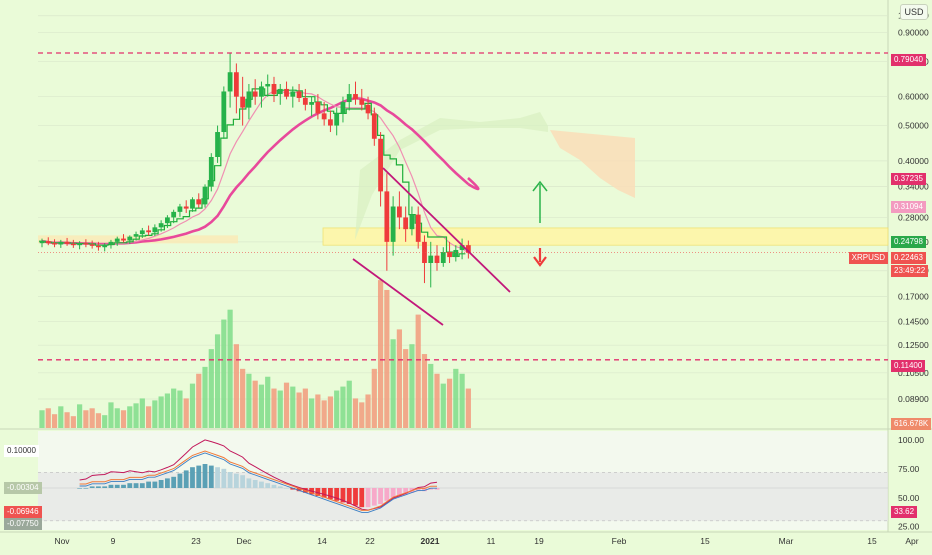  What do you see at coordinates (62, 541) in the screenshot?
I see `time-tick-label: Nov` at bounding box center [62, 541].